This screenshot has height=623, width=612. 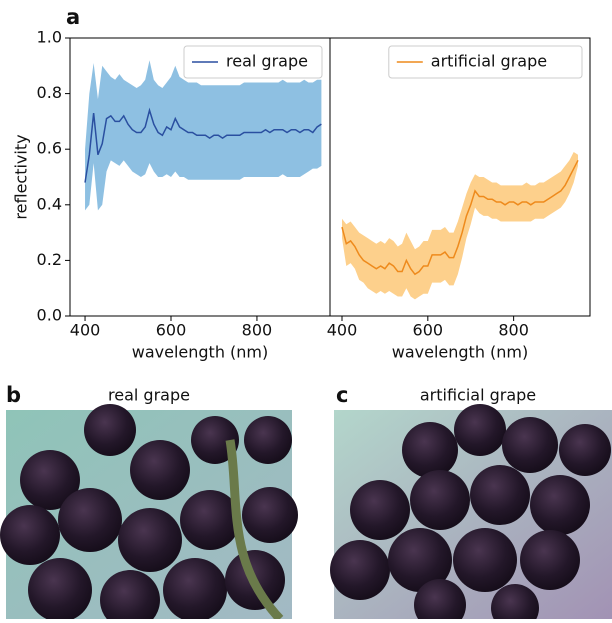 I want to click on legend-label: artificial grape, so click(x=489, y=61).